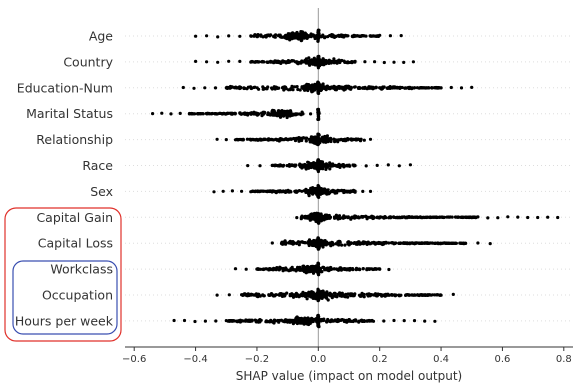 The image size is (576, 388). Describe the element at coordinates (75, 243) in the screenshot. I see `feature-label: Capital Loss` at that location.